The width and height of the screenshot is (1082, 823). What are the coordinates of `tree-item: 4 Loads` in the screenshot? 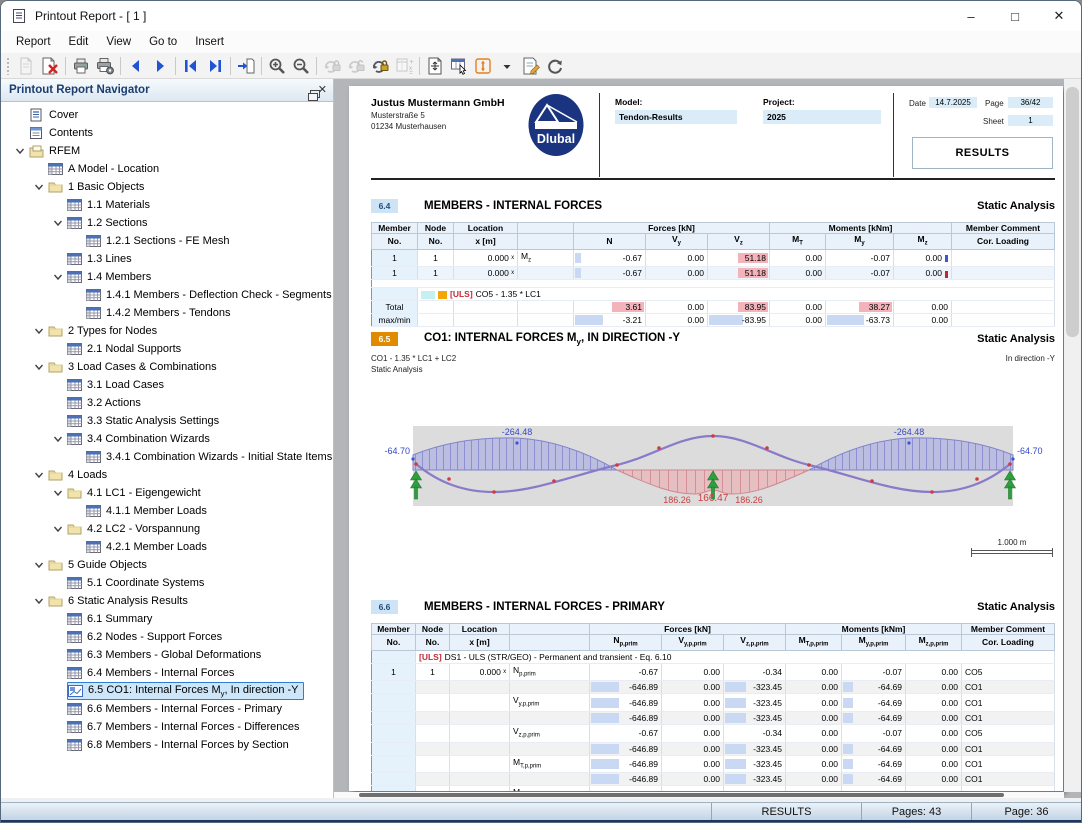 It's located at (167, 475).